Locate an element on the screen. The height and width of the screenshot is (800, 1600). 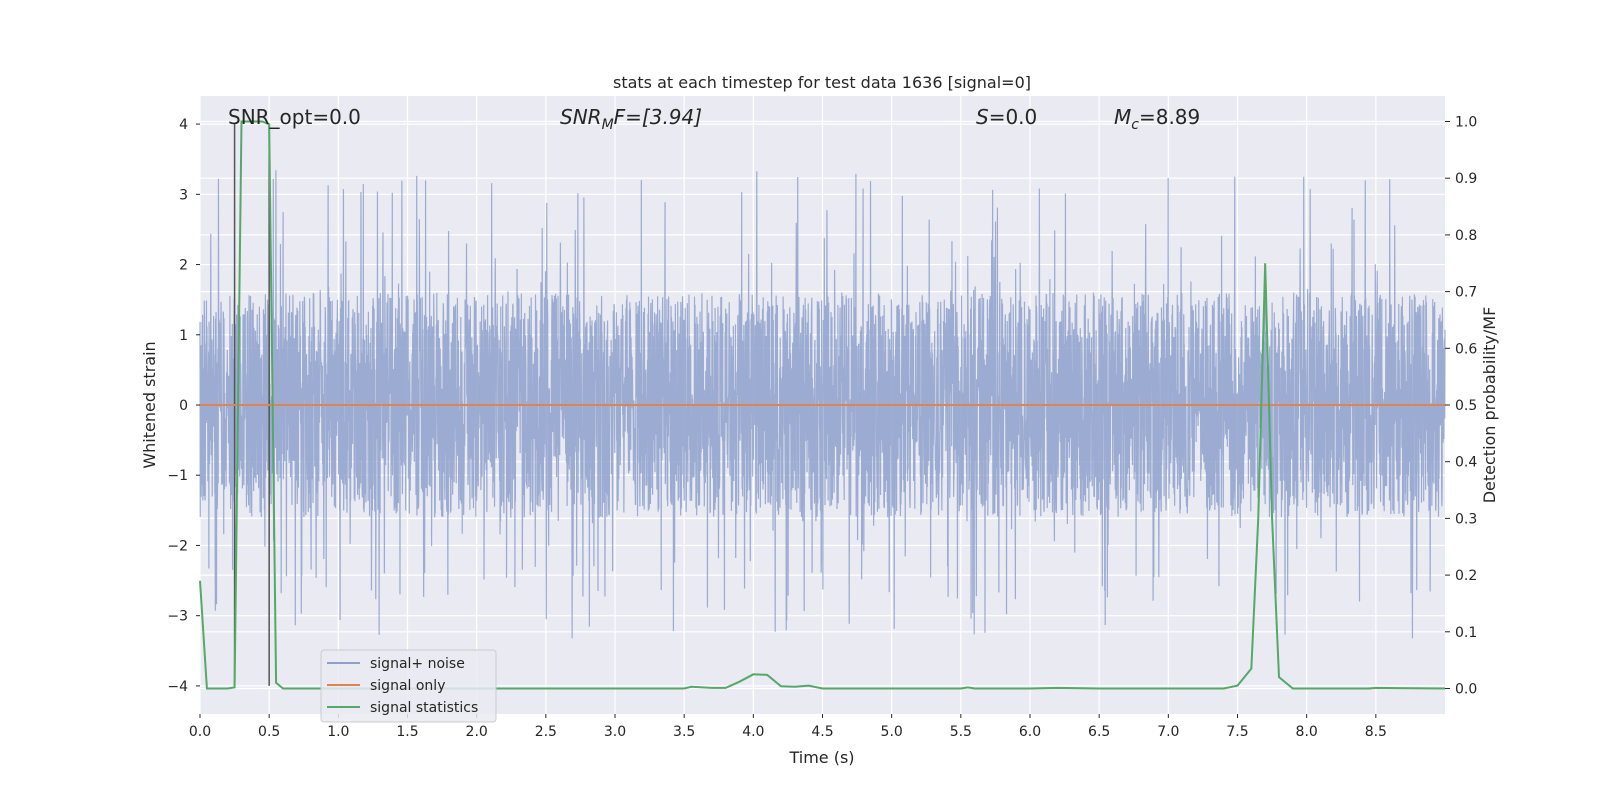
y-left-tick-label-8: −4 is located at coordinates (177, 687).